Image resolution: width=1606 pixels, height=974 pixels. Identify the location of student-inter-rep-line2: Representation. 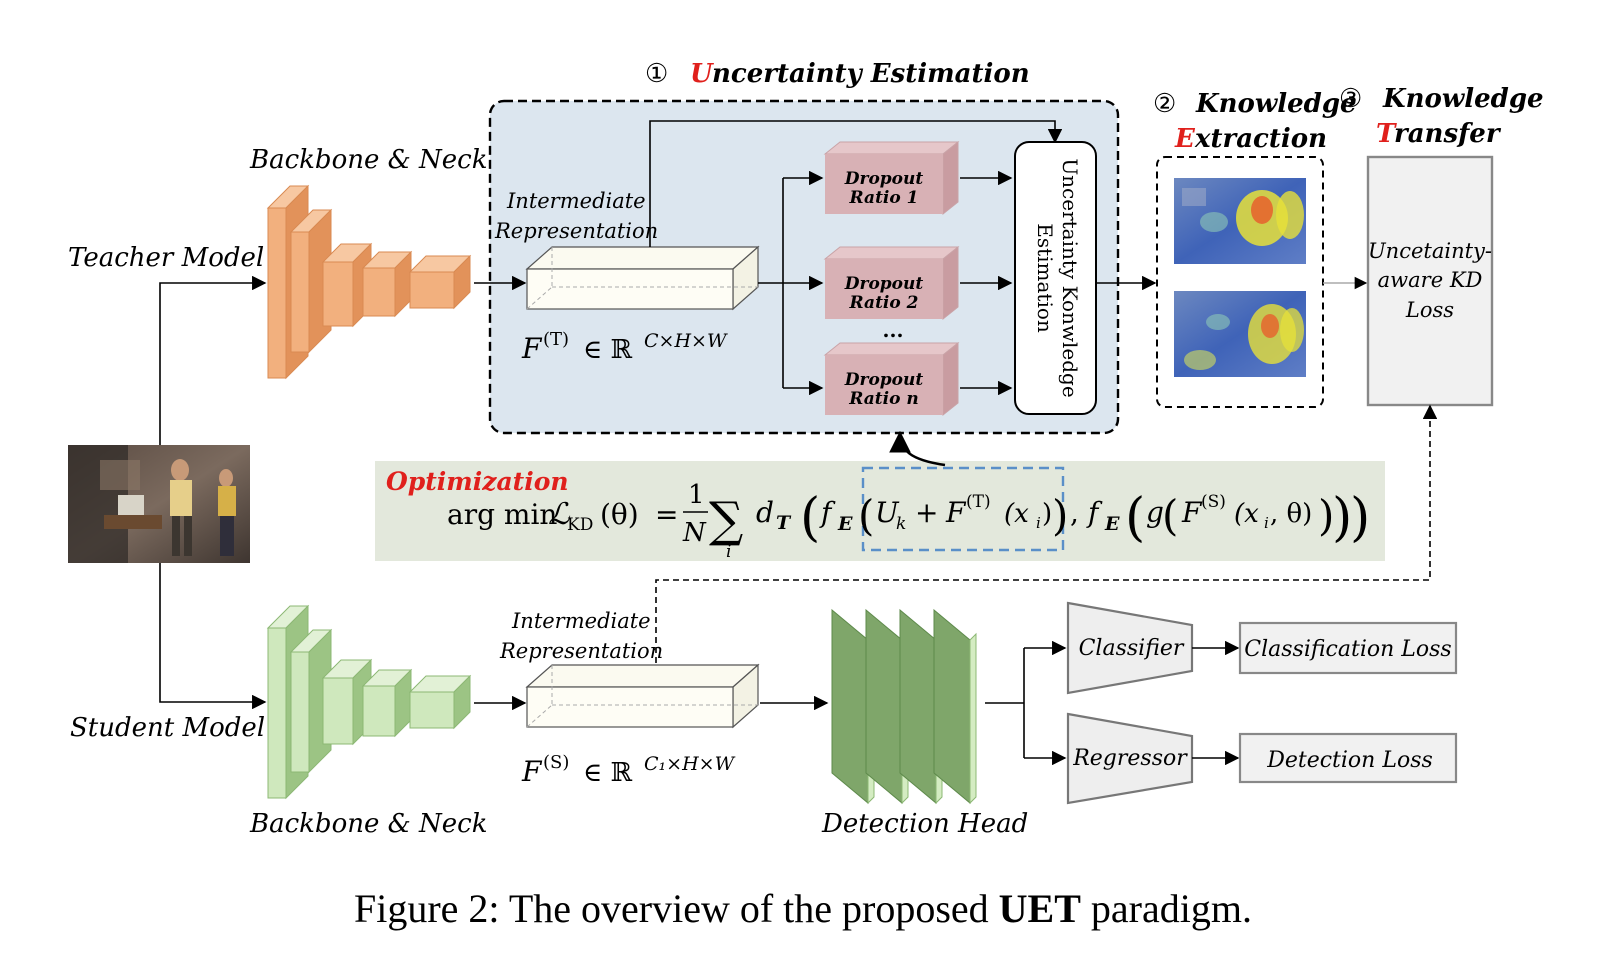
(581, 651).